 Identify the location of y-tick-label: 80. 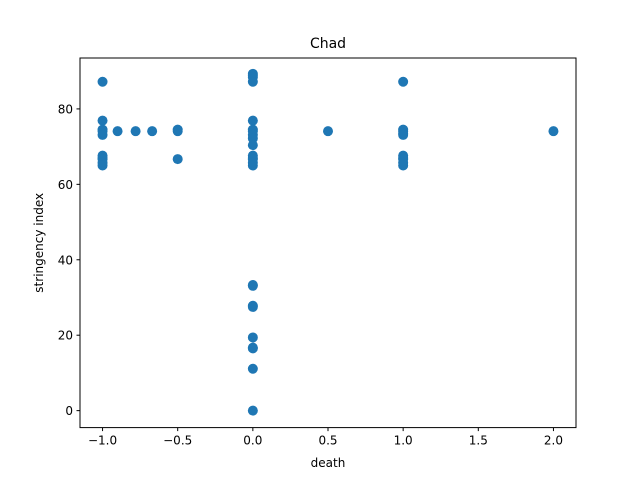
(65, 109).